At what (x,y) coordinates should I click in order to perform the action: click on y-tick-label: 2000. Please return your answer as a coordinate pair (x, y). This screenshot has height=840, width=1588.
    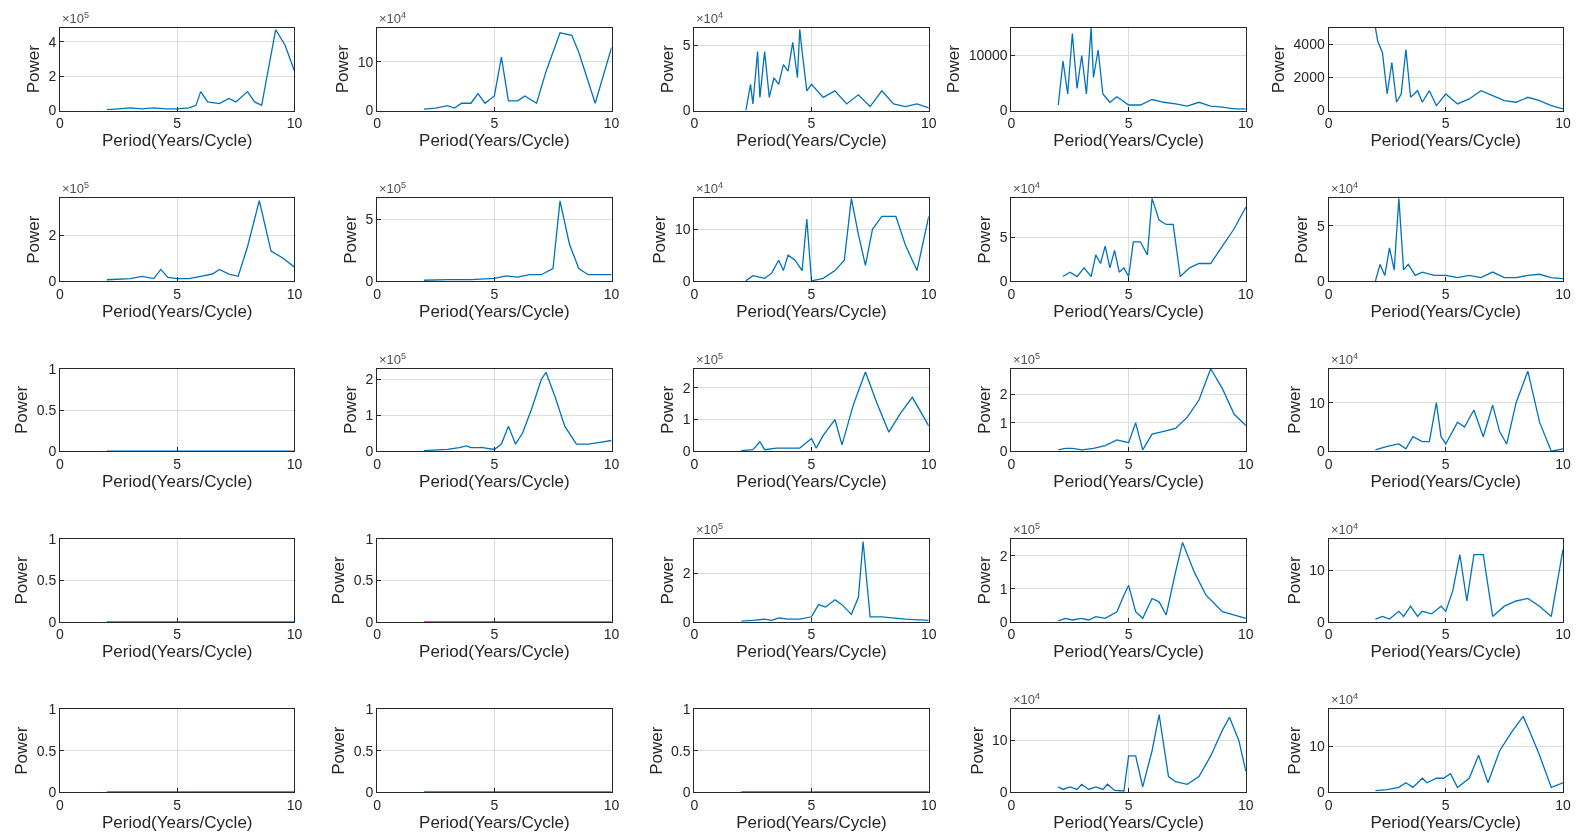
    Looking at the image, I should click on (1309, 77).